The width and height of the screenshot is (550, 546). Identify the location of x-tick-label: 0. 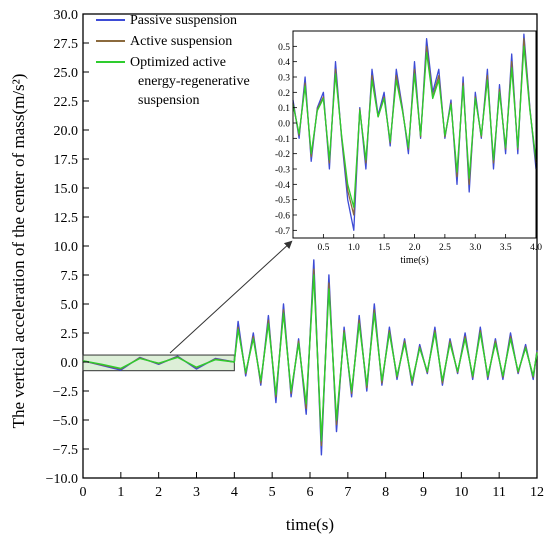
(83, 492).